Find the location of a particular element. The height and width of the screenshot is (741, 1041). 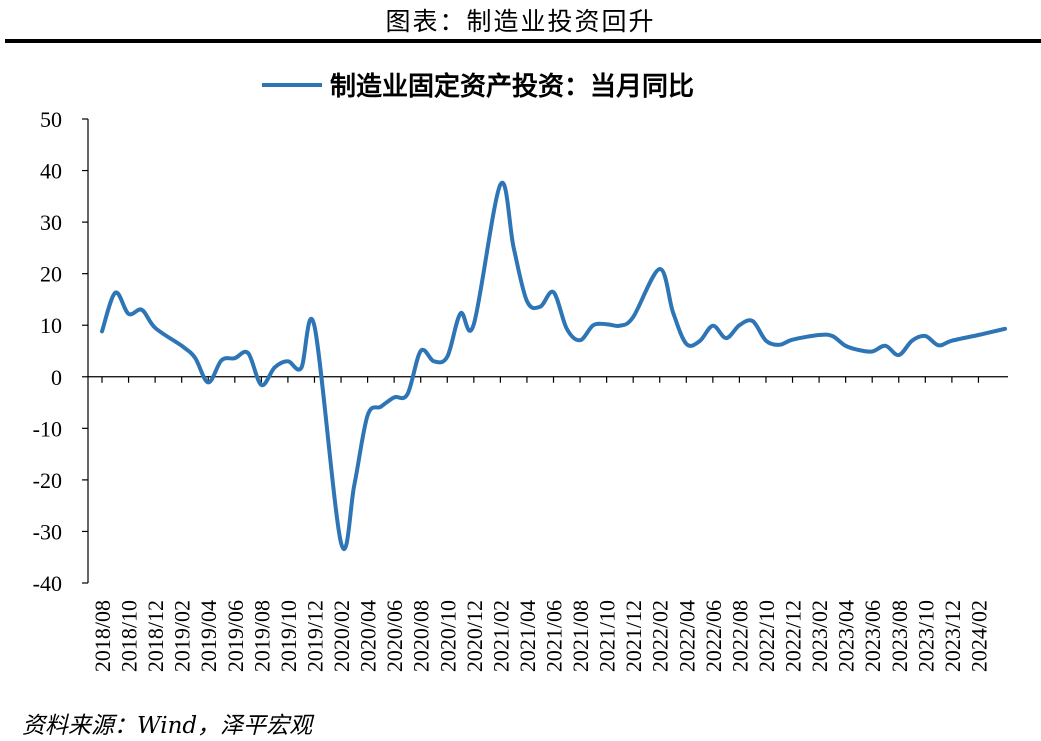

chart-legend: 制造业固定资产投资：当月同比 is located at coordinates (478, 86).